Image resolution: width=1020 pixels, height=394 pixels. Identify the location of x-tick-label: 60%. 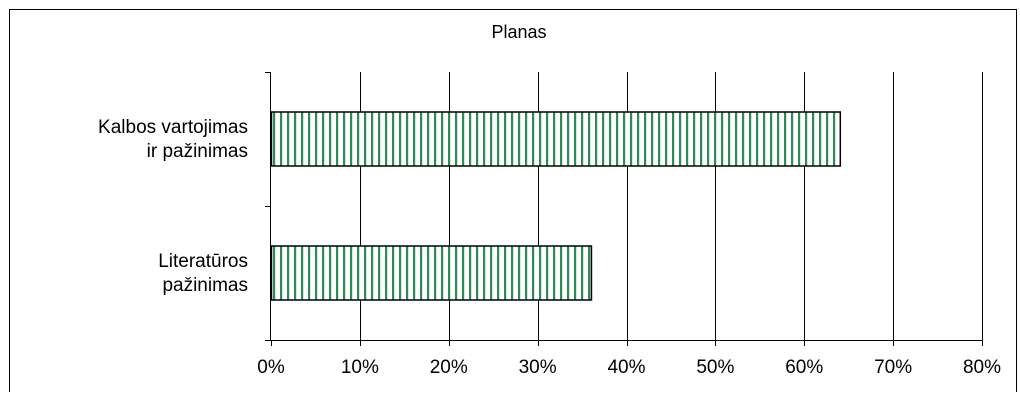
(804, 367).